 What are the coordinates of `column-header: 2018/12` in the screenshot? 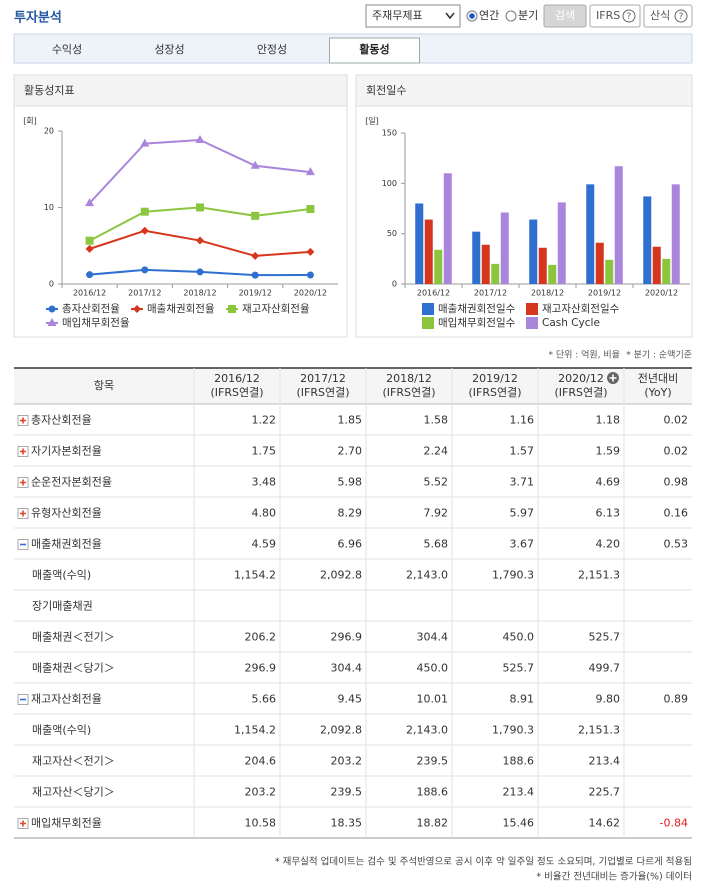 It's located at (409, 378).